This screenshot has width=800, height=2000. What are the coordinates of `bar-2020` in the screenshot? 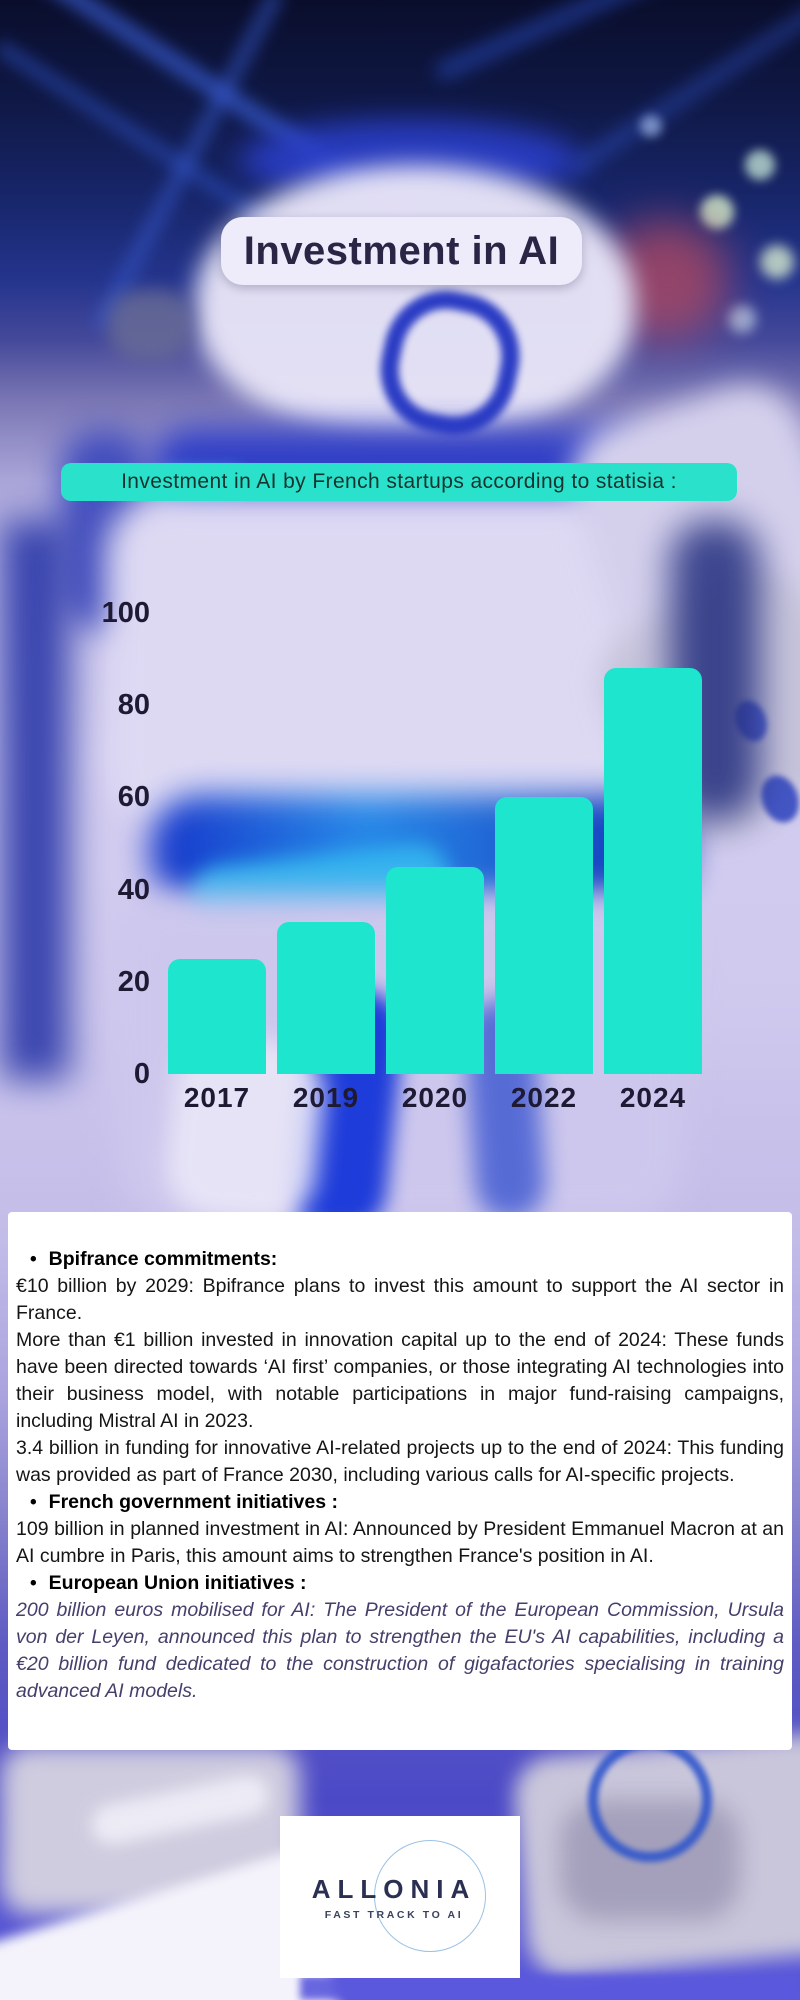 It's located at (435, 970).